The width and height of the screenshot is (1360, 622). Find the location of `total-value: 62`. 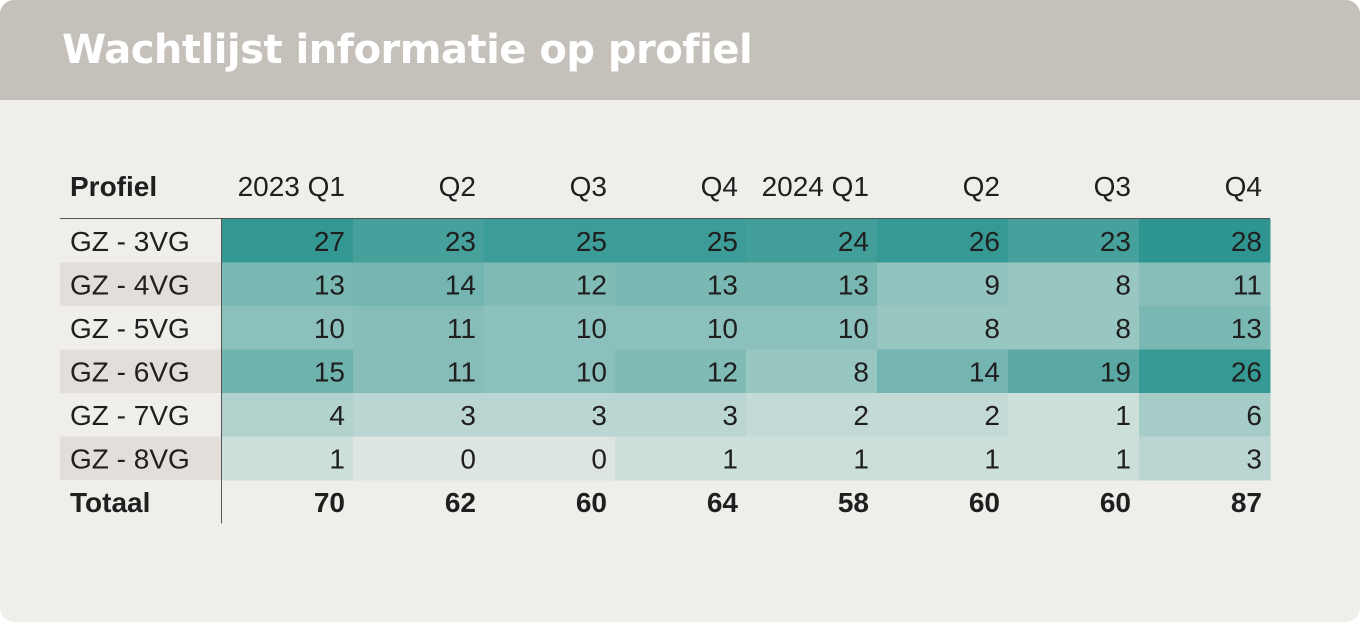

total-value: 62 is located at coordinates (460, 502).